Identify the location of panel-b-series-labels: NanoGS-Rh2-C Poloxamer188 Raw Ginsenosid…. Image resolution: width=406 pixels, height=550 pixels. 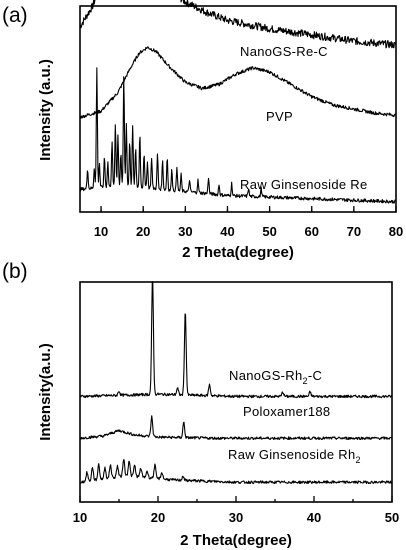
(294, 416).